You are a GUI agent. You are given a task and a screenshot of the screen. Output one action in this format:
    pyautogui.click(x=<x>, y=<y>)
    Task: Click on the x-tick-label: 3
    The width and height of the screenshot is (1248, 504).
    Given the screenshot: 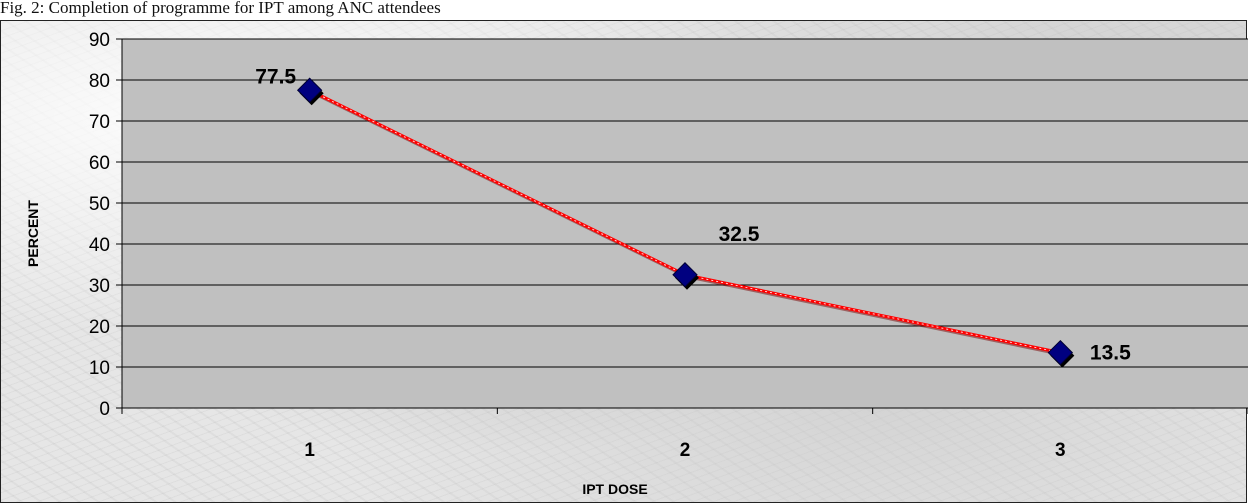 What is the action you would take?
    pyautogui.click(x=1060, y=450)
    